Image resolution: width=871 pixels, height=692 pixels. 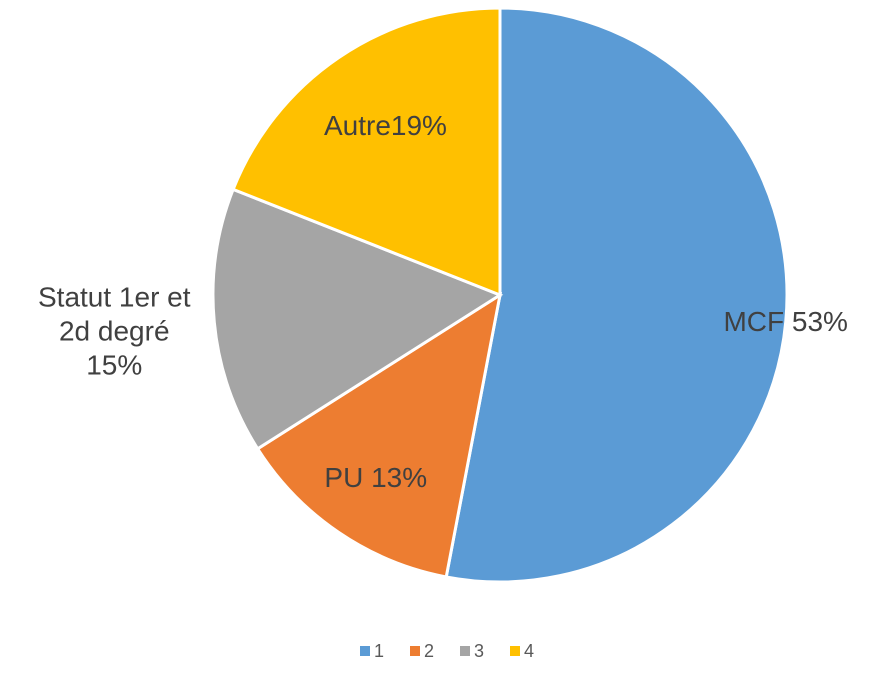 What do you see at coordinates (114, 331) in the screenshot?
I see `data-label: Statut 1er et 2d degré 15%` at bounding box center [114, 331].